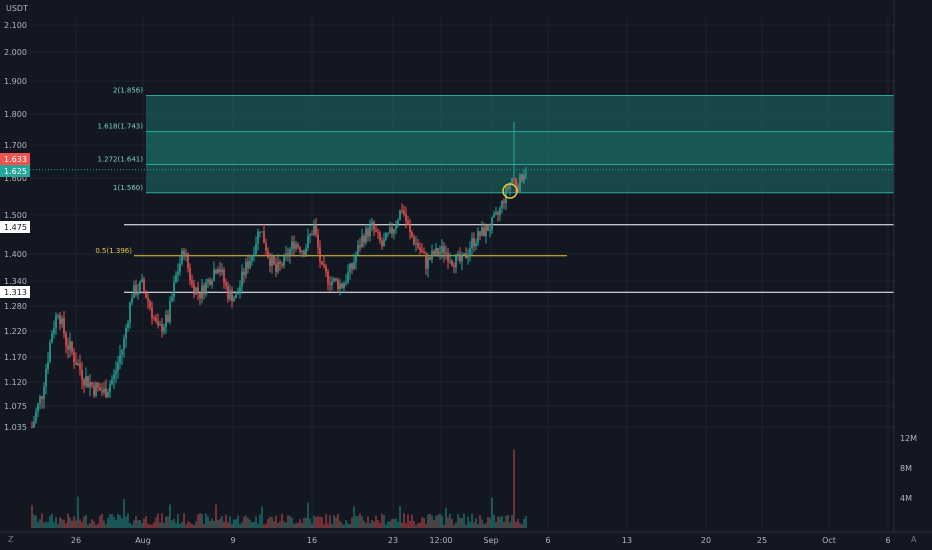 Image resolution: width=932 pixels, height=550 pixels. What do you see at coordinates (15, 406) in the screenshot?
I see `y-tick-label: 1.075` at bounding box center [15, 406].